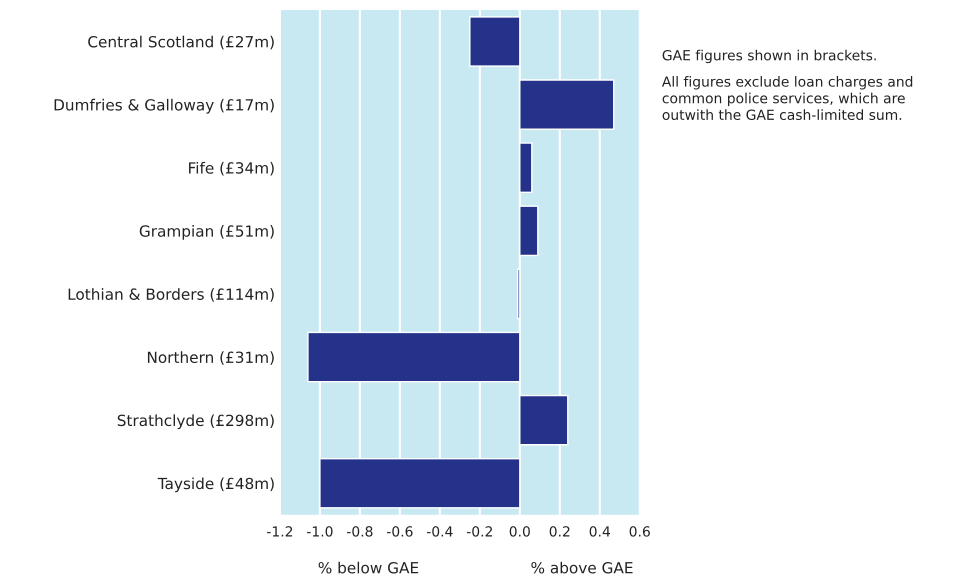 Image resolution: width=962 pixels, height=585 pixels. I want to click on x-tick-label: 0.2, so click(560, 531).